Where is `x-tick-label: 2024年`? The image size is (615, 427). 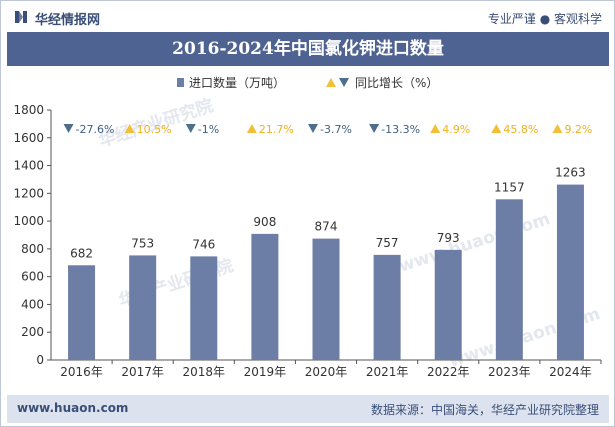 x-tick-label: 2024年 is located at coordinates (570, 372).